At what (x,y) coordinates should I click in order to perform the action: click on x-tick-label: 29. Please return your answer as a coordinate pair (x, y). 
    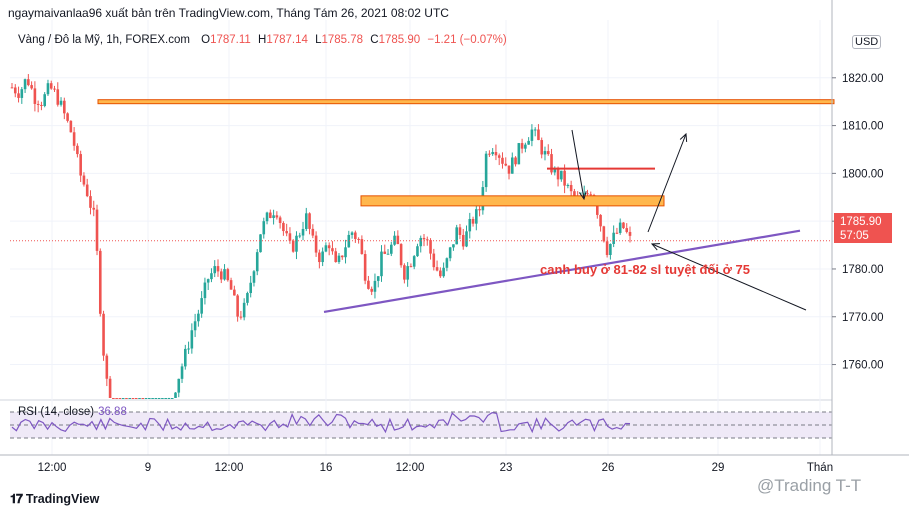
    Looking at the image, I should click on (718, 468).